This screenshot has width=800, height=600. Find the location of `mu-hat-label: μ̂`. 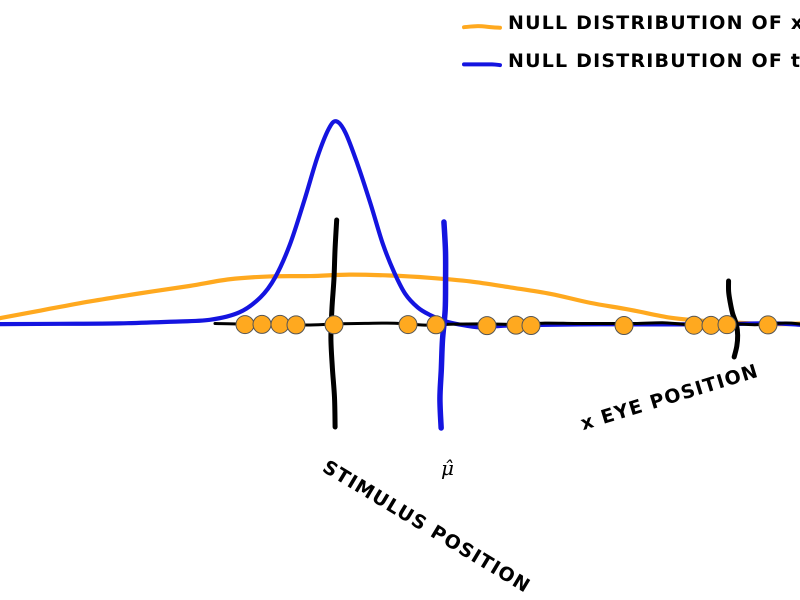

mu-hat-label: μ̂ is located at coordinates (447, 468).